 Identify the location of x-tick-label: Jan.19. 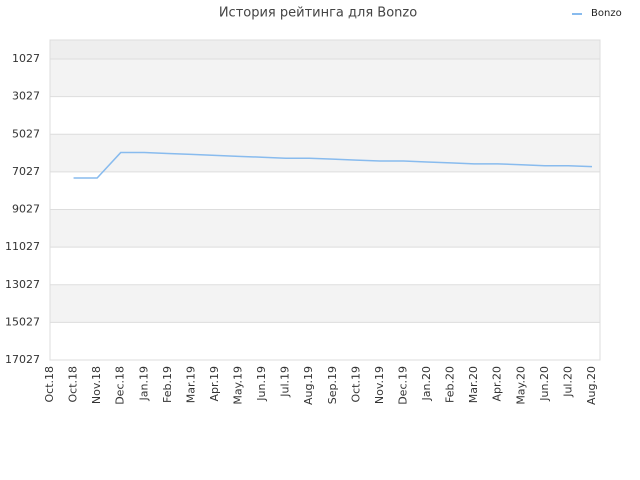
(143, 383).